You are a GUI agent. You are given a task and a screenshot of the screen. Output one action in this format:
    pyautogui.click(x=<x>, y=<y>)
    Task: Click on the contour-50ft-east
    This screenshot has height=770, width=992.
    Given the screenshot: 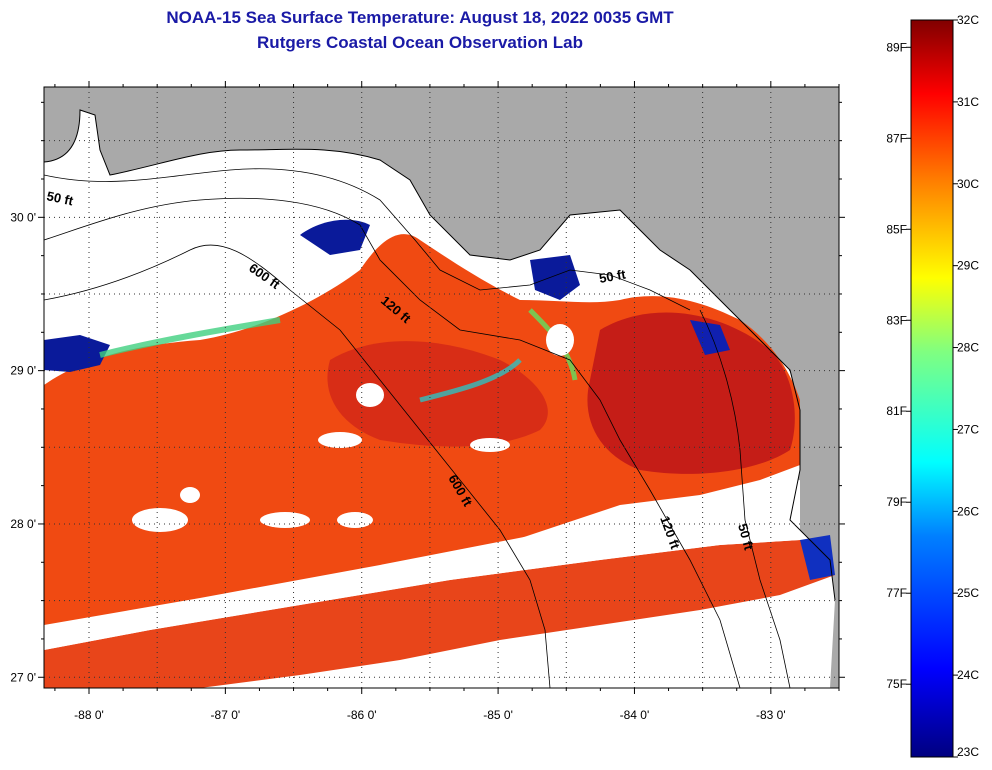 What is the action you would take?
    pyautogui.click(x=745, y=498)
    